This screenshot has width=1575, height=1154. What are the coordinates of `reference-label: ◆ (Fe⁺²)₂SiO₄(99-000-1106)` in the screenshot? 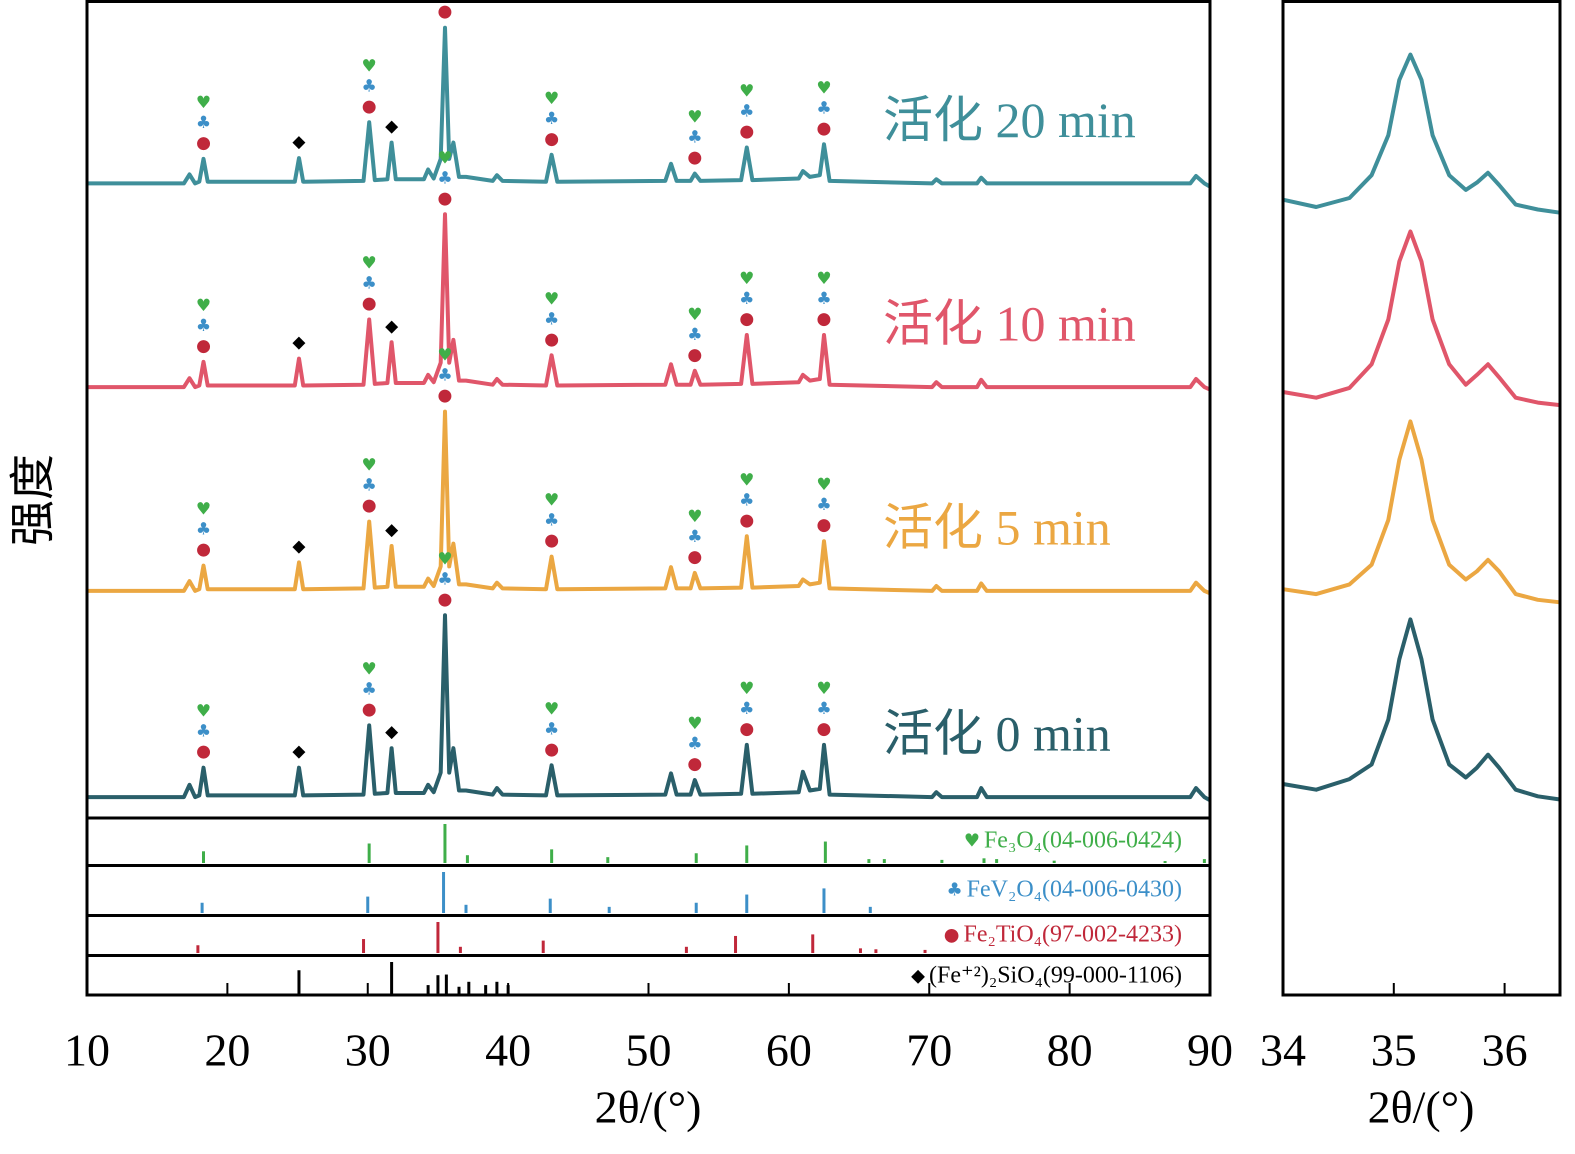 It's located at (1046, 975).